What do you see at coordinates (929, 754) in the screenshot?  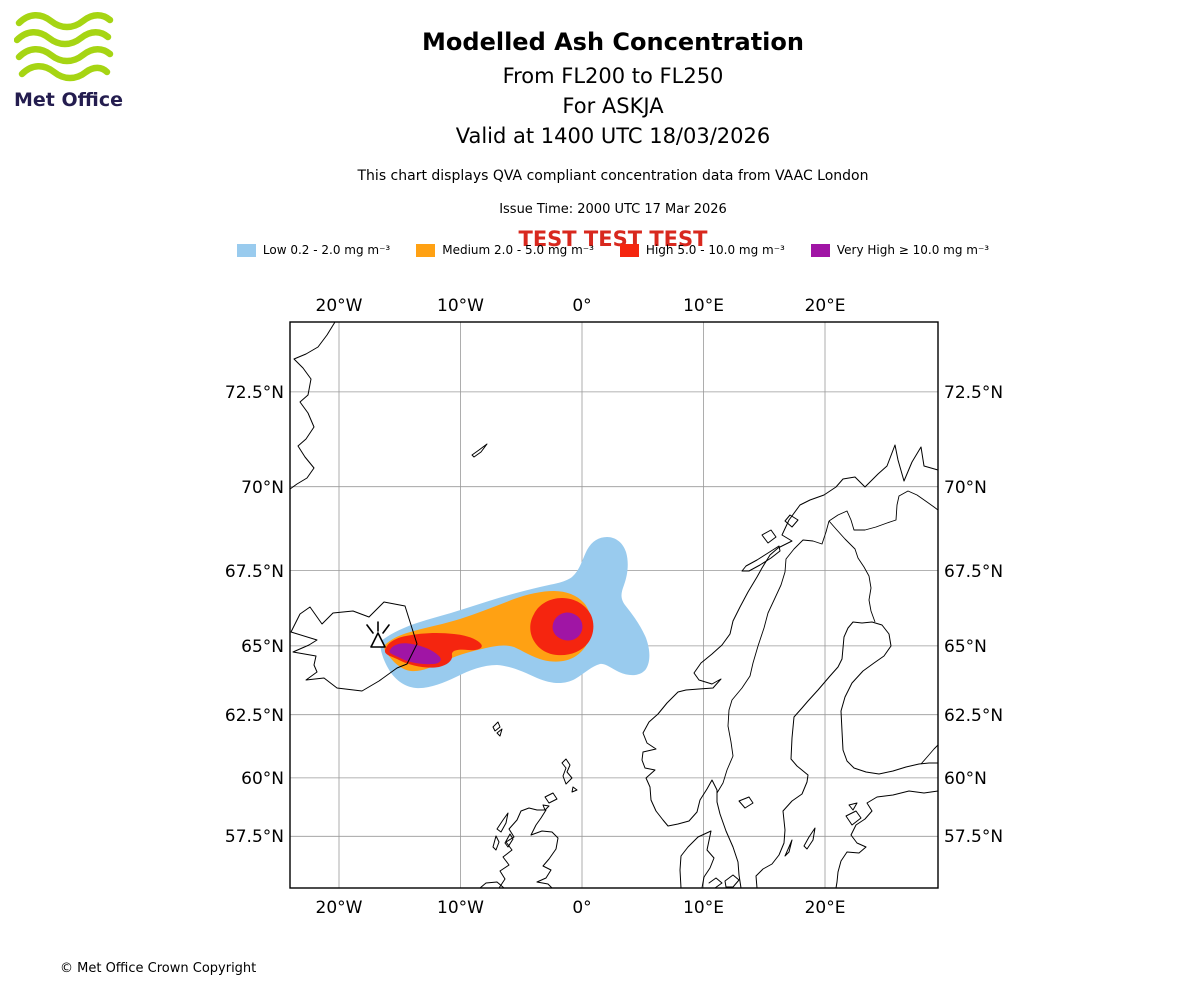 I see `border-finland-russia` at bounding box center [929, 754].